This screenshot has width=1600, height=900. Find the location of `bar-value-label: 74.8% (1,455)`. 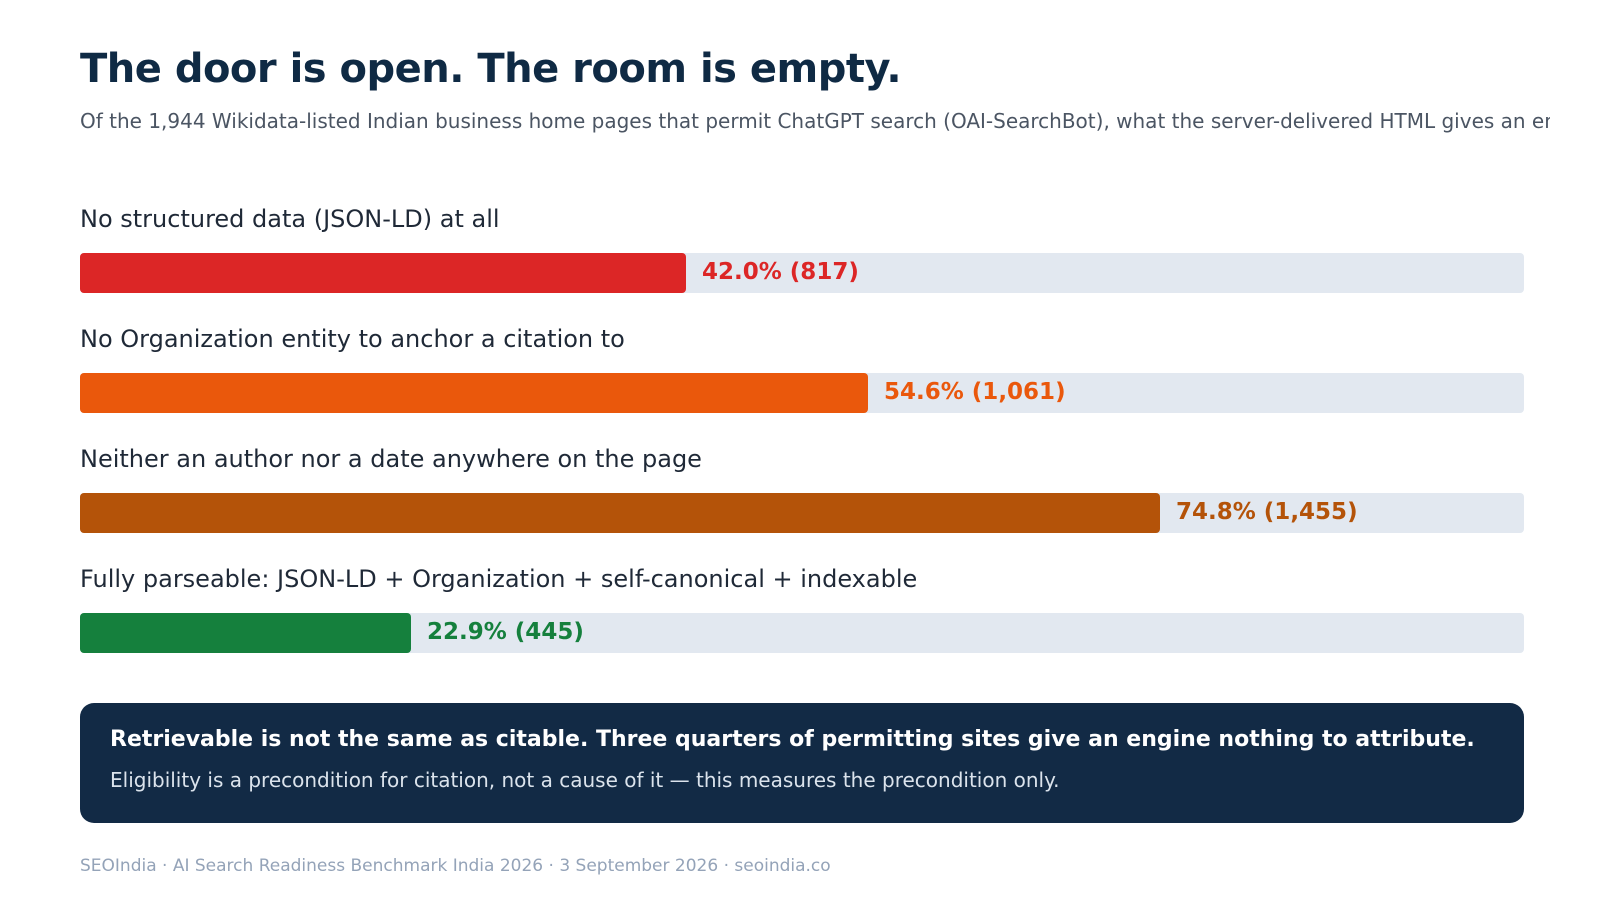

bar-value-label: 74.8% (1,455) is located at coordinates (1267, 512).